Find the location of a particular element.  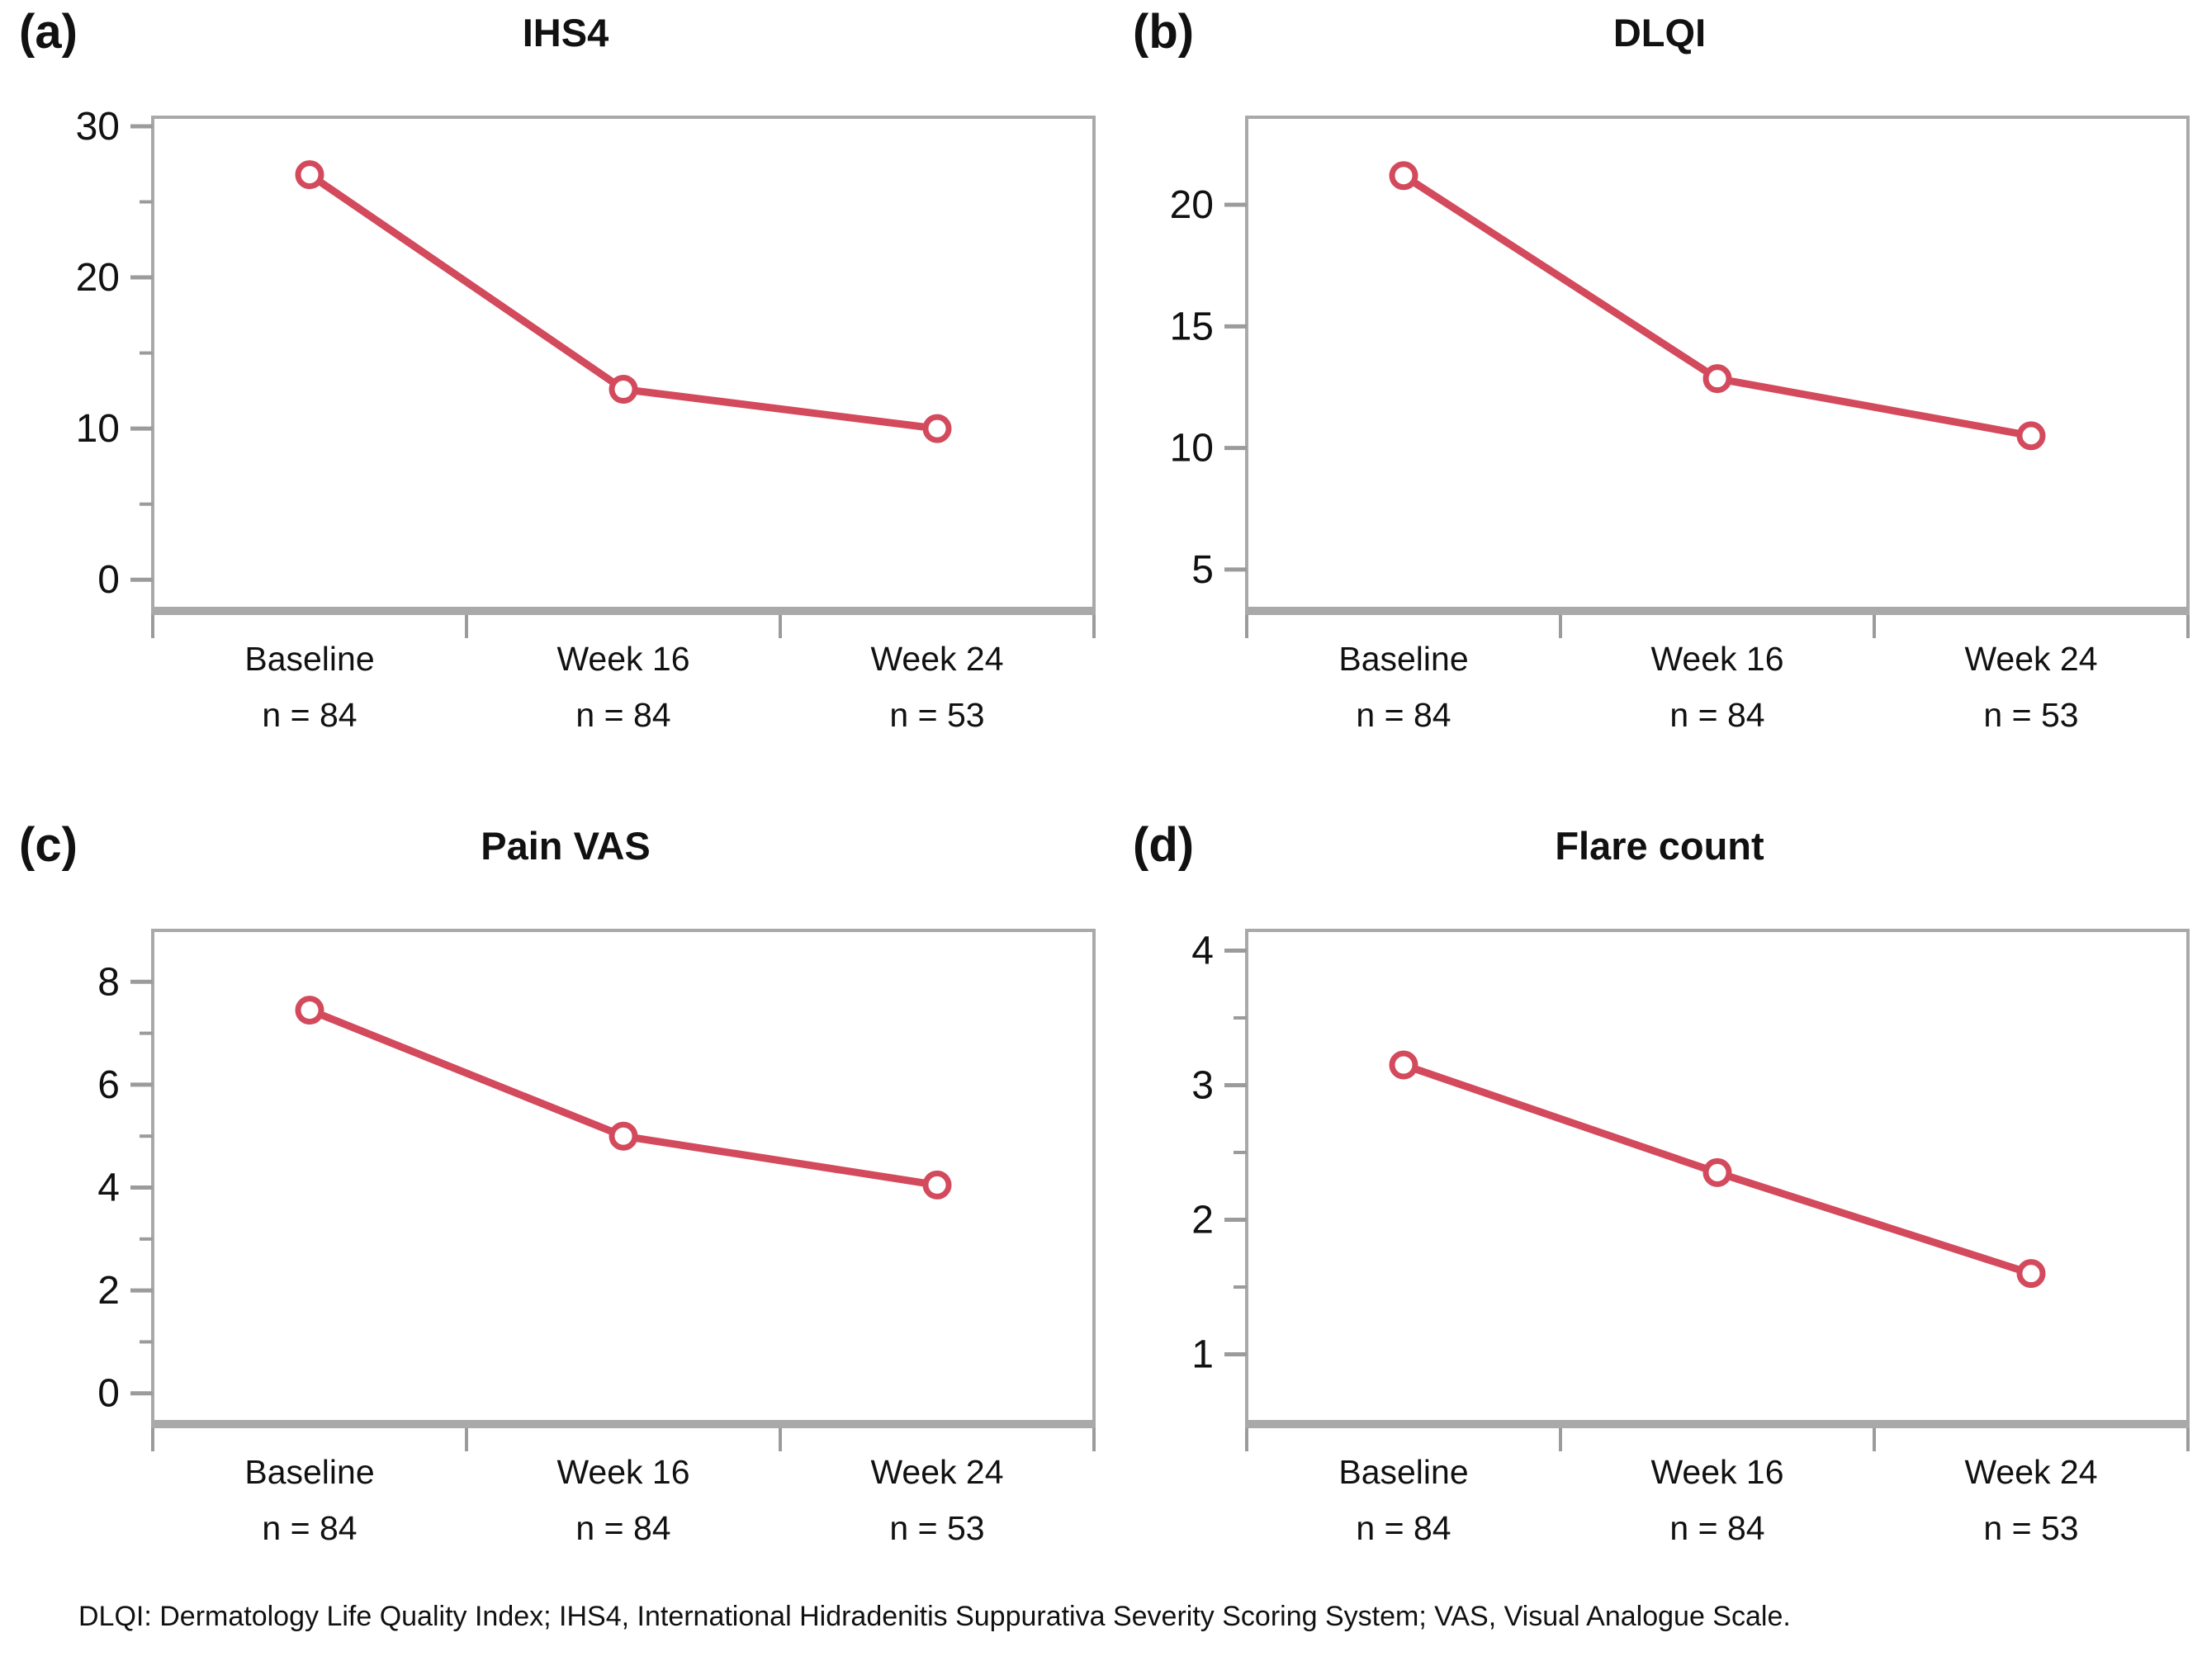

panel-letter-d: (d) is located at coordinates (1164, 845).